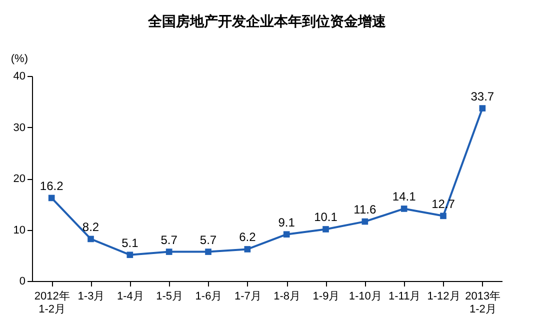  I want to click on x-tick-label: 1-7月, so click(248, 296).